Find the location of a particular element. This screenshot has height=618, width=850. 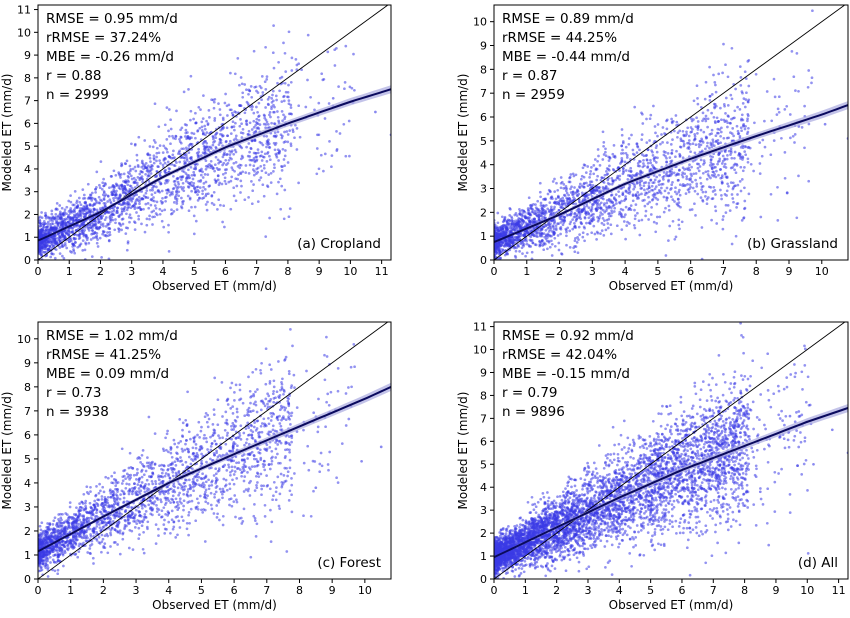

stat-line: MBE = -0.26 mm/d is located at coordinates (110, 57).